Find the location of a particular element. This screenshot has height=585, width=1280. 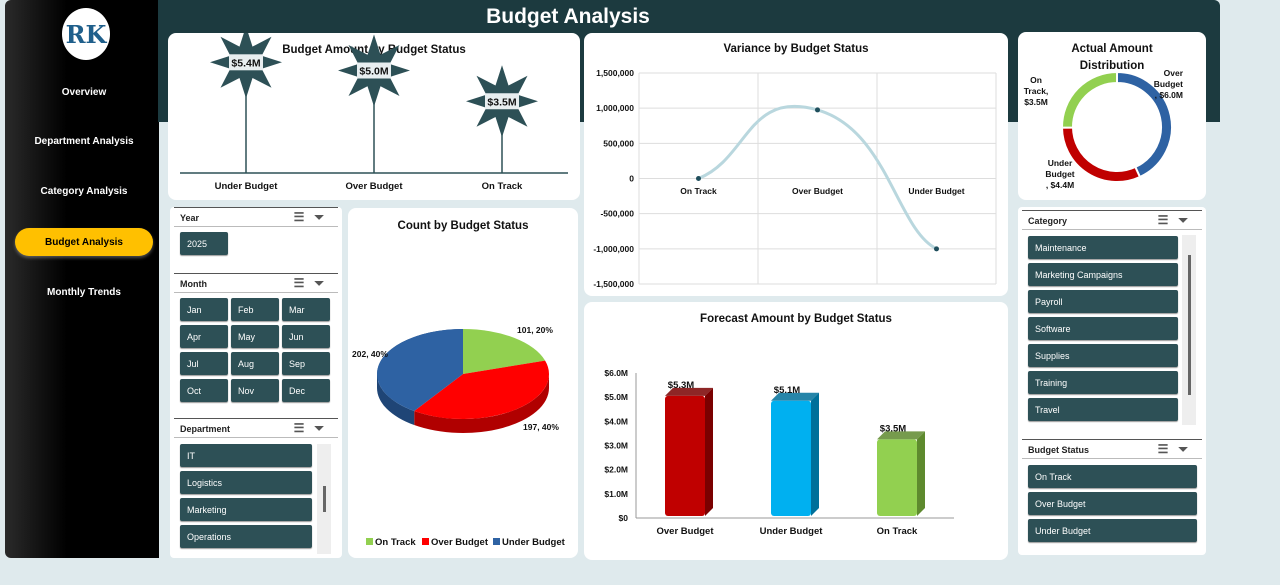

month-slicer-item: Aug is located at coordinates (255, 363).